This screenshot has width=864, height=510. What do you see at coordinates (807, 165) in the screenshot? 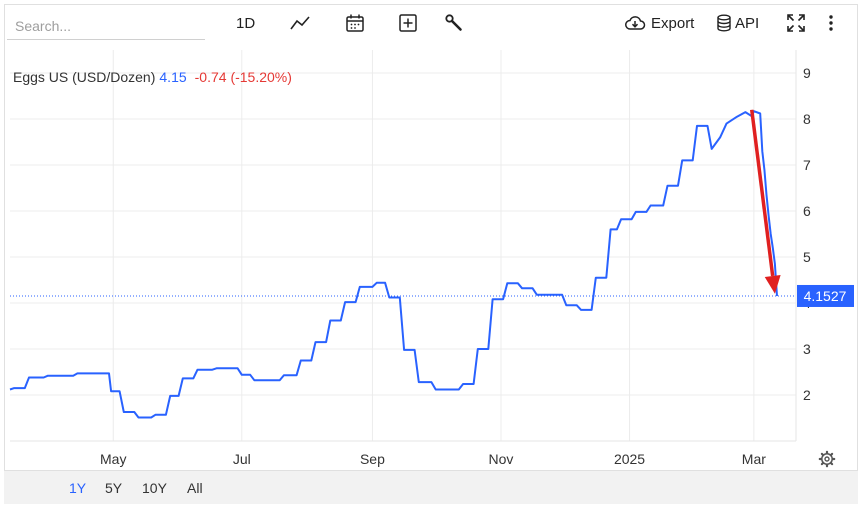
I see `y-tick-label: 7` at bounding box center [807, 165].